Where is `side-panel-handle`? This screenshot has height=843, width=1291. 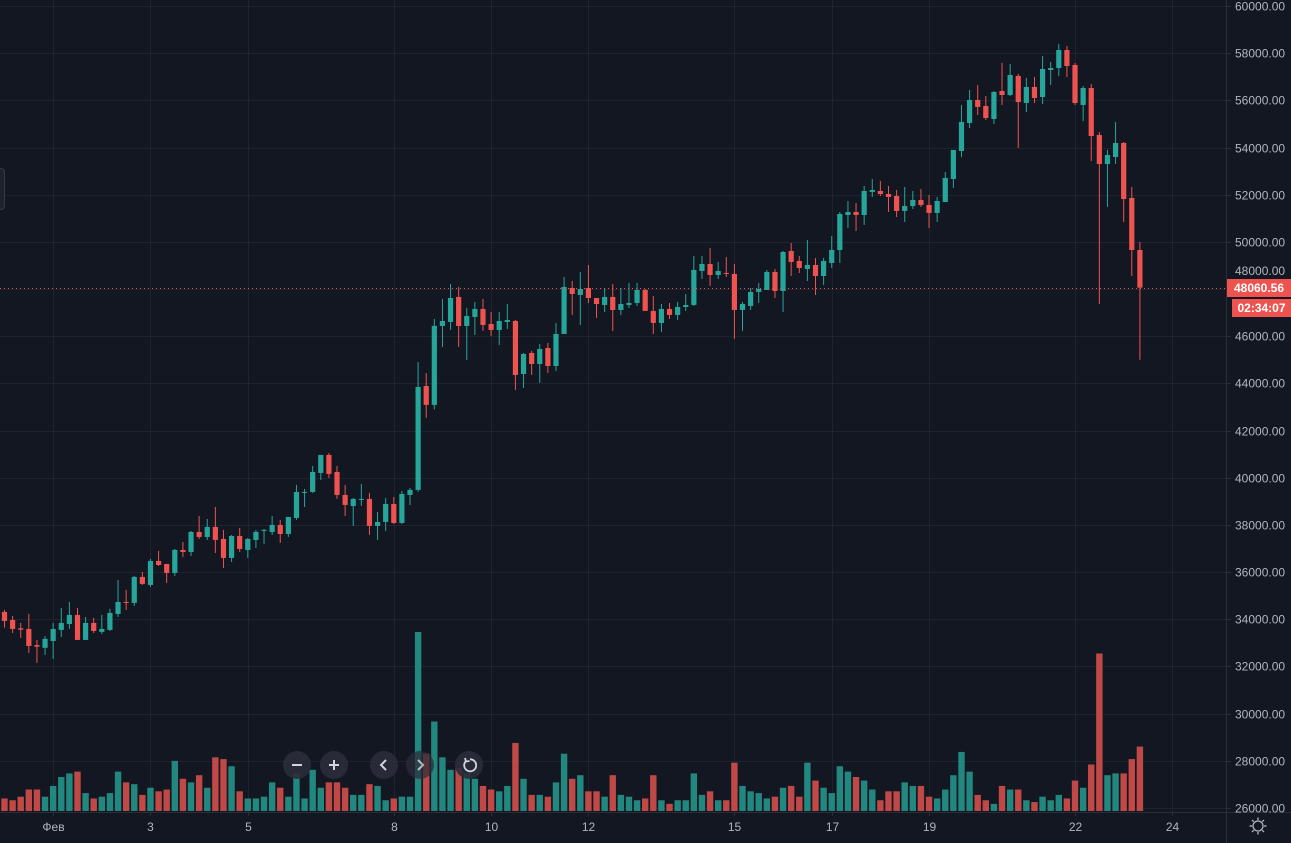
side-panel-handle is located at coordinates (2, 189).